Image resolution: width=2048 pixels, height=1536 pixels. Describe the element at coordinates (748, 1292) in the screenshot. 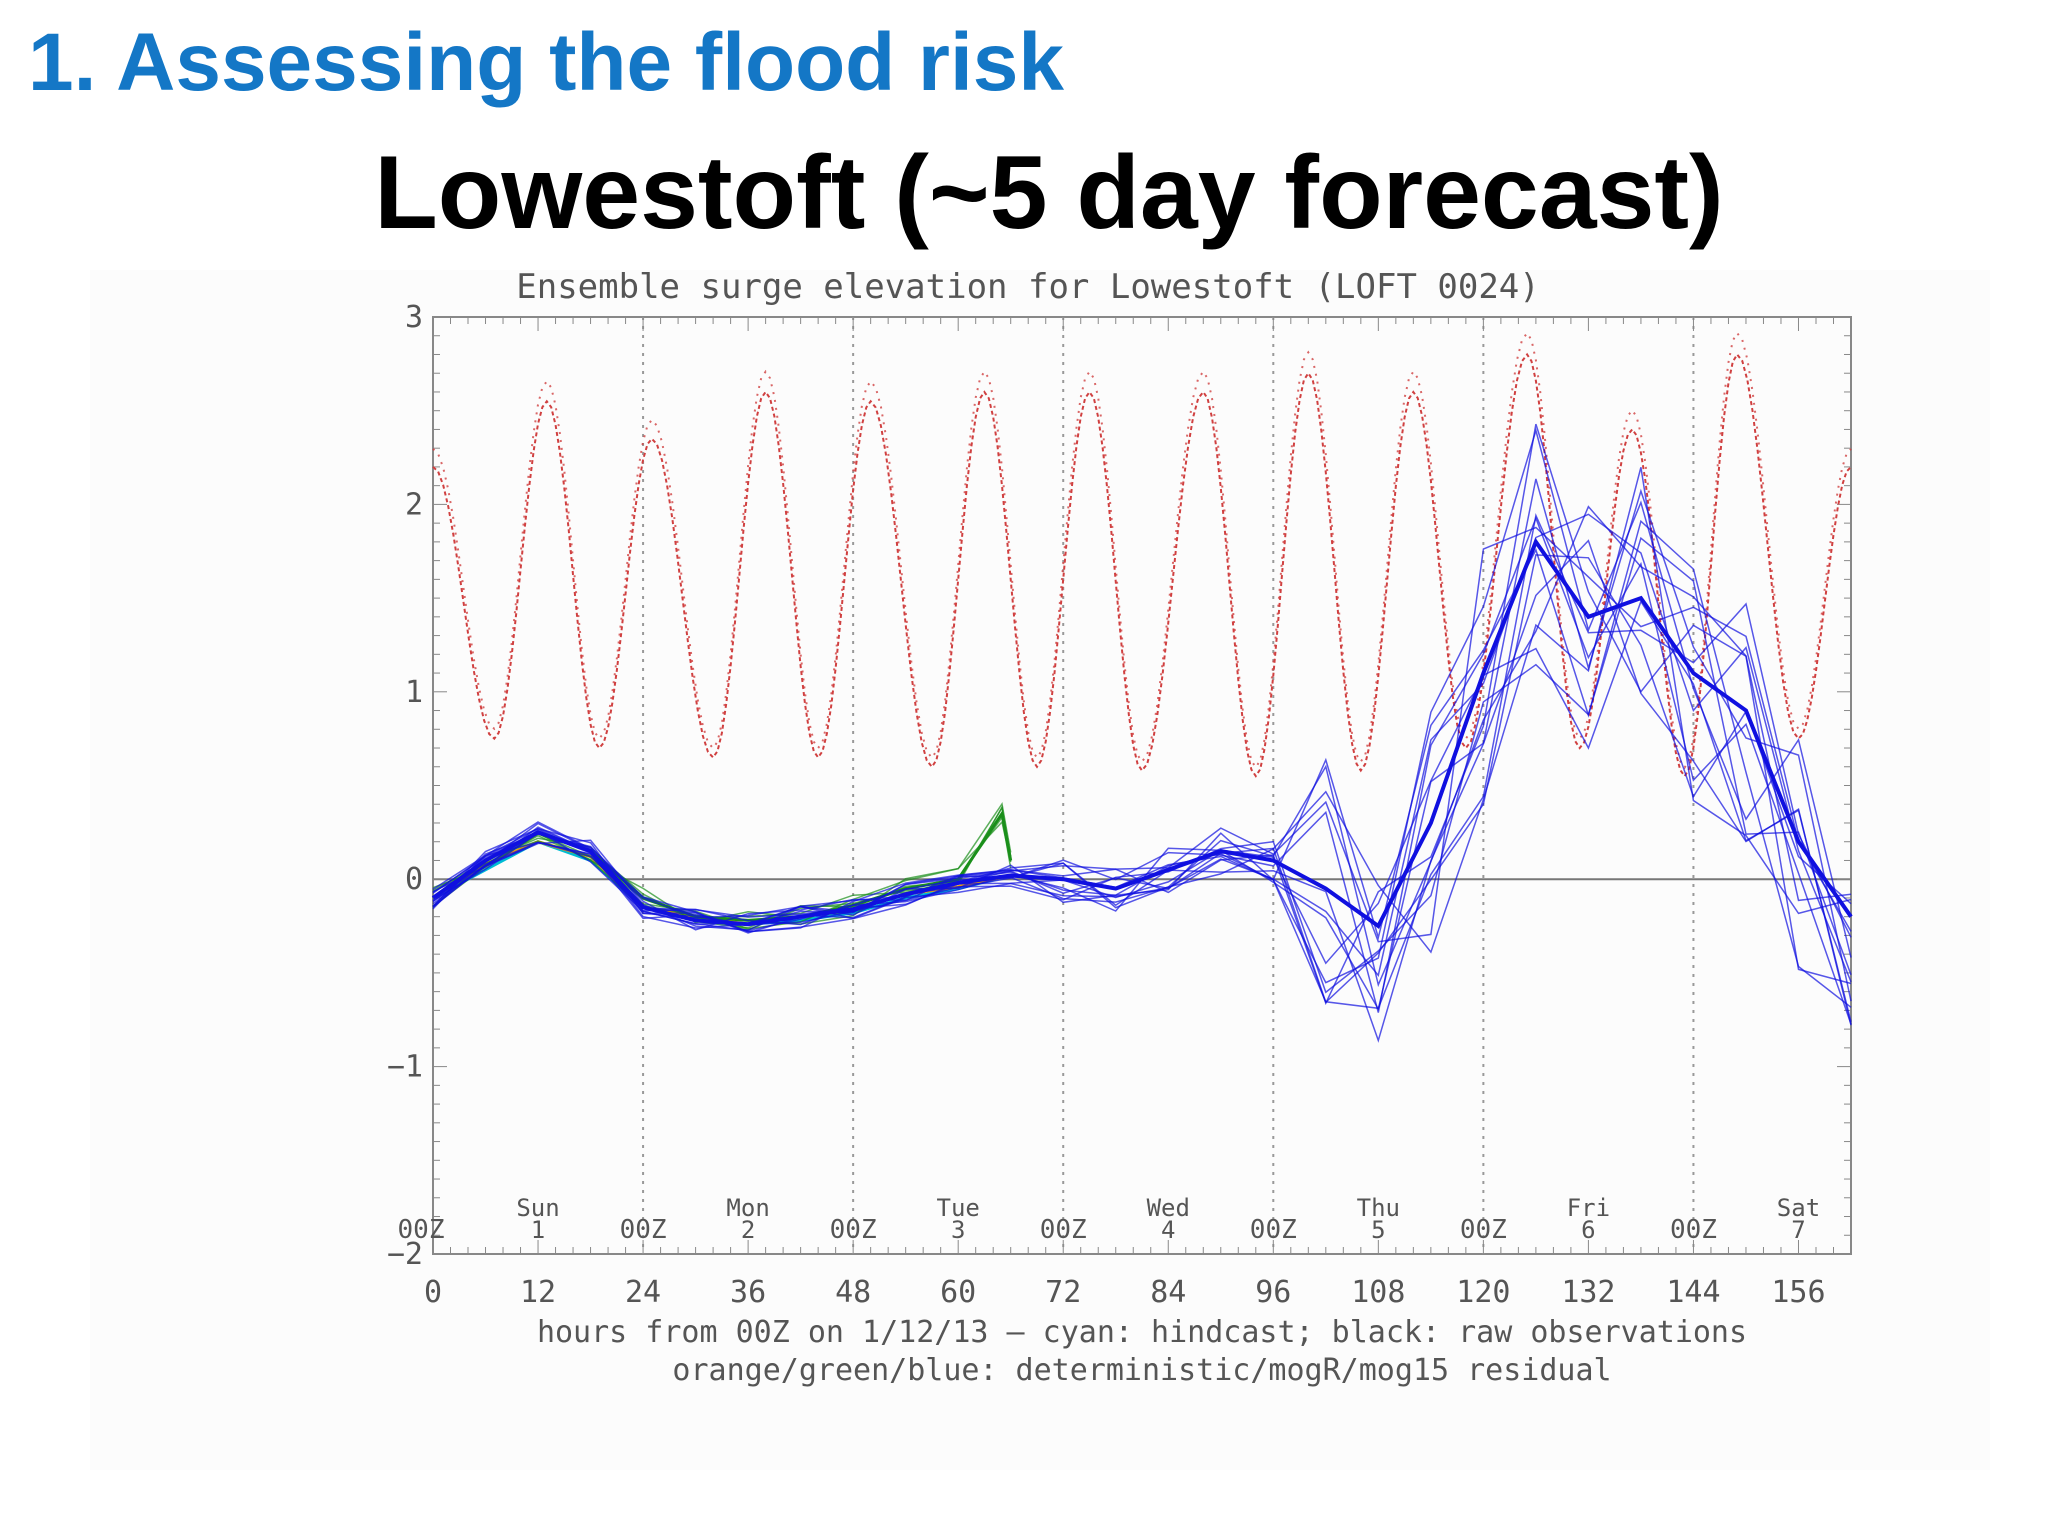

I see `x-tick-label: 36` at that location.